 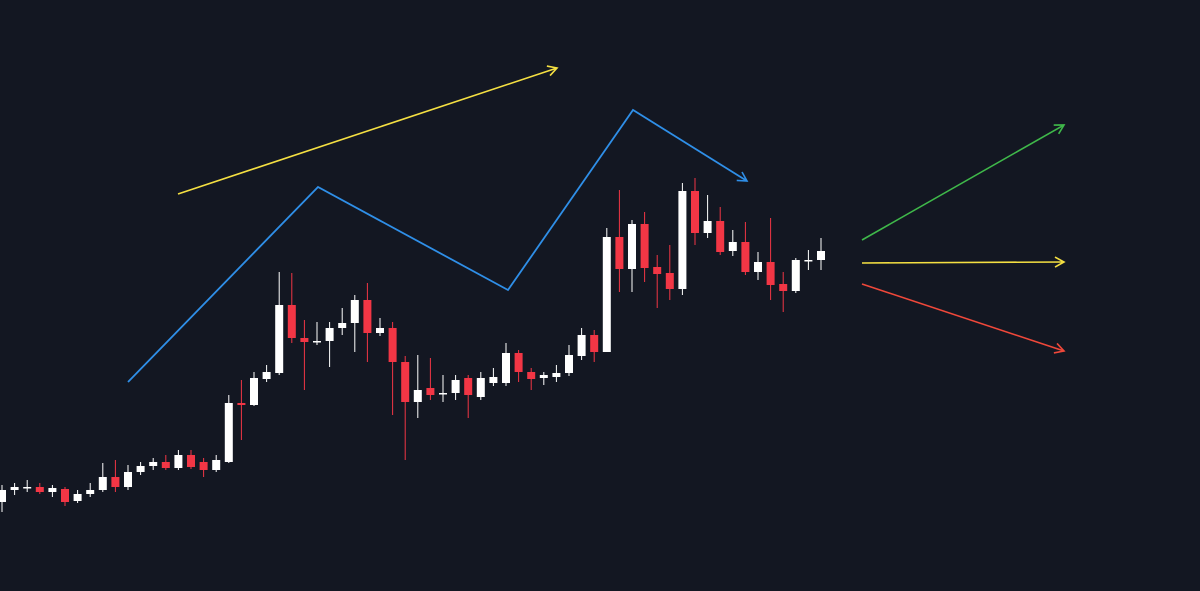 What do you see at coordinates (963, 182) in the screenshot?
I see `bull-arrow` at bounding box center [963, 182].